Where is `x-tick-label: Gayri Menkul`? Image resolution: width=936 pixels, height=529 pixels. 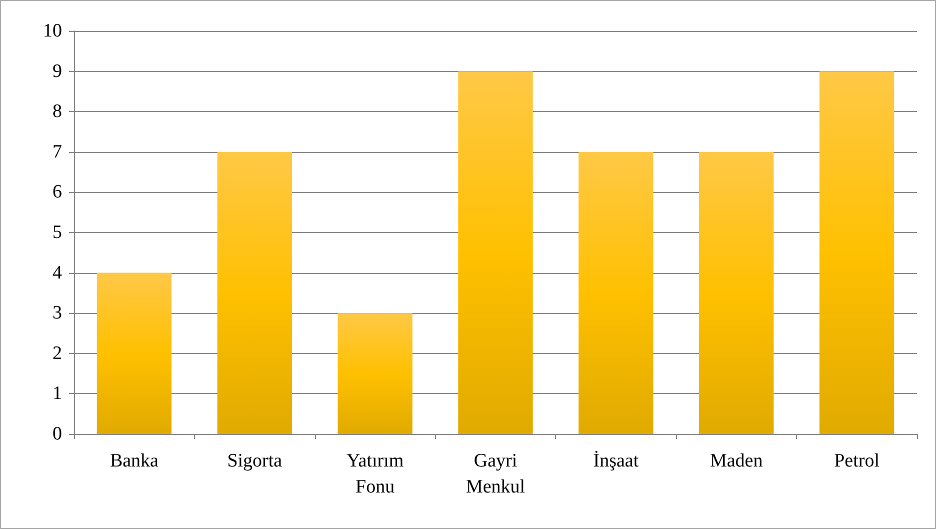
x-tick-label: Gayri Menkul is located at coordinates (496, 474).